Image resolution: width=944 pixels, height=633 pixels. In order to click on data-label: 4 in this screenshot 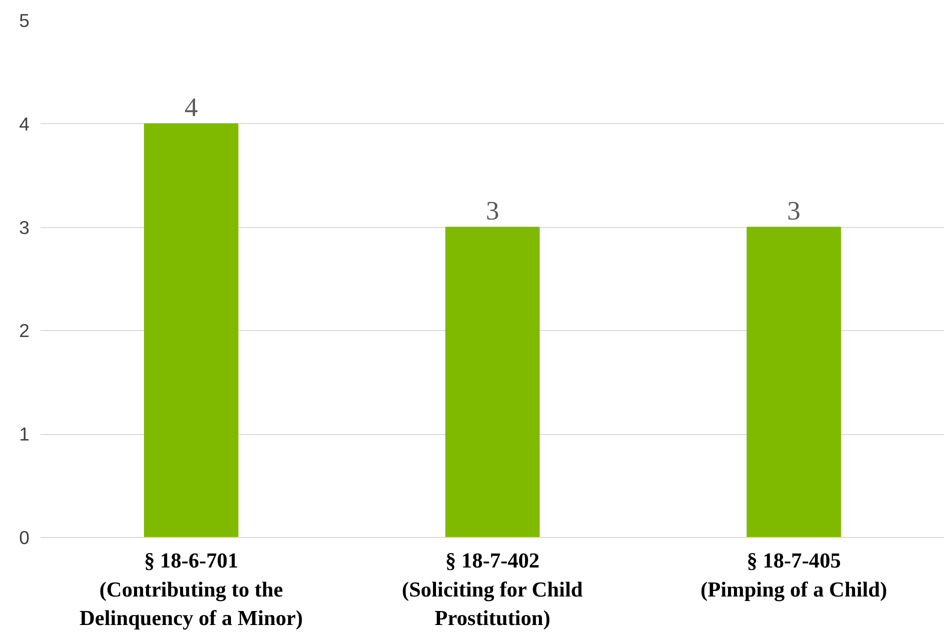, I will do `click(191, 107)`.